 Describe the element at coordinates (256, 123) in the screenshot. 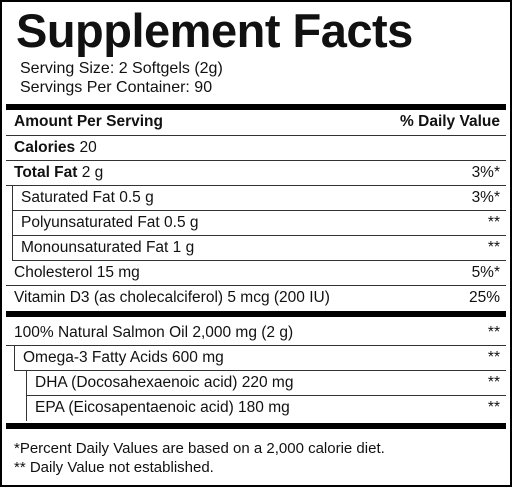

I see `header-row: Amount Per Serving % Daily Value` at that location.